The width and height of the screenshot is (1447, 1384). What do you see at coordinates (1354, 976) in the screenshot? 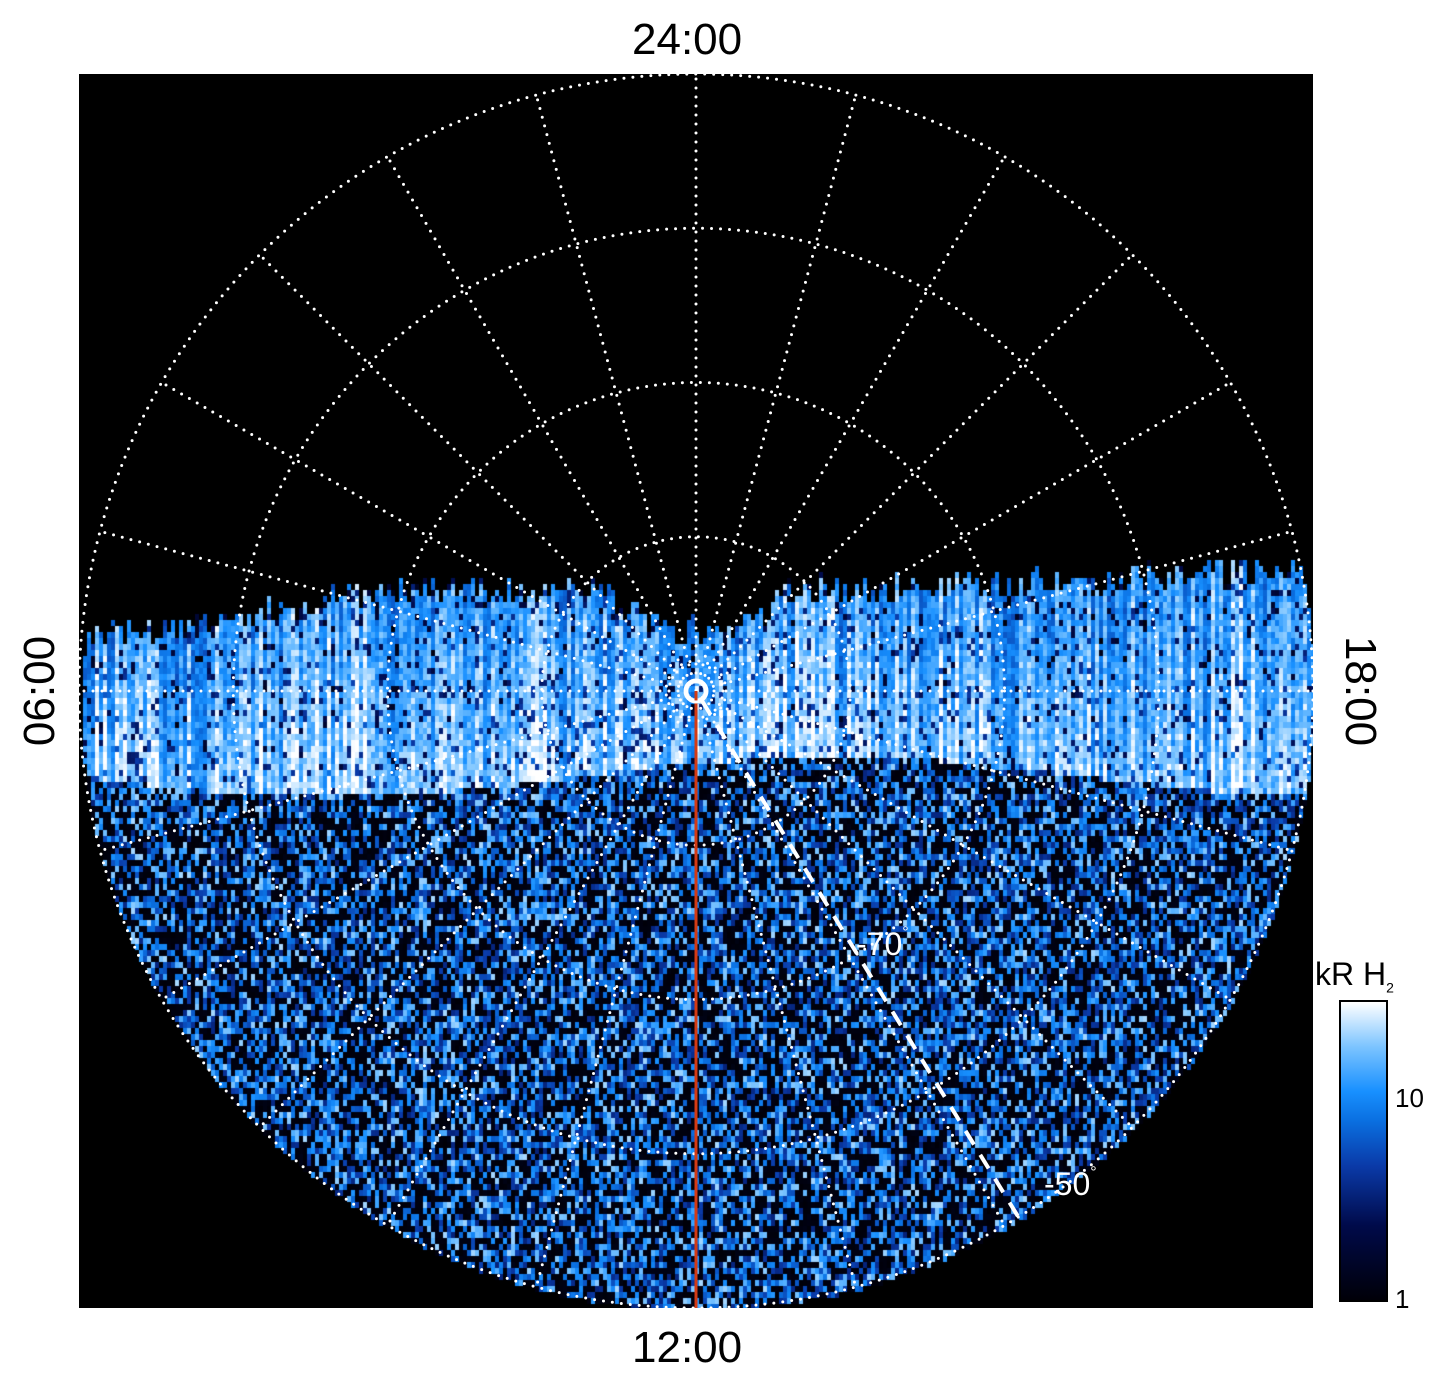
I see `colorbar-title: kR H2` at bounding box center [1354, 976].